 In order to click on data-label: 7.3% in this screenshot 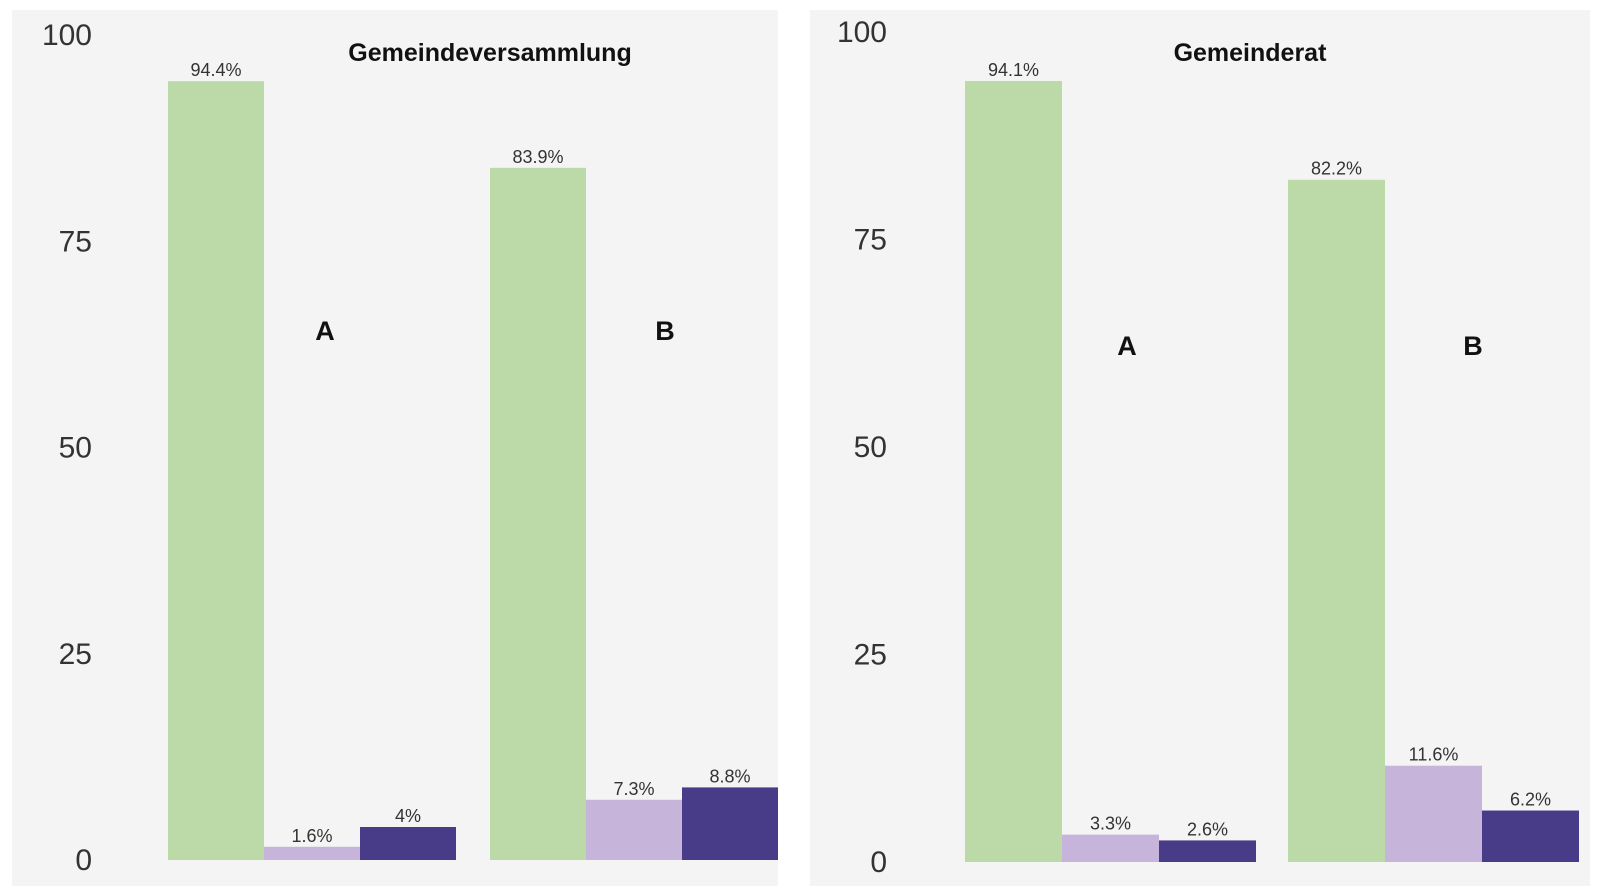, I will do `click(633, 789)`.